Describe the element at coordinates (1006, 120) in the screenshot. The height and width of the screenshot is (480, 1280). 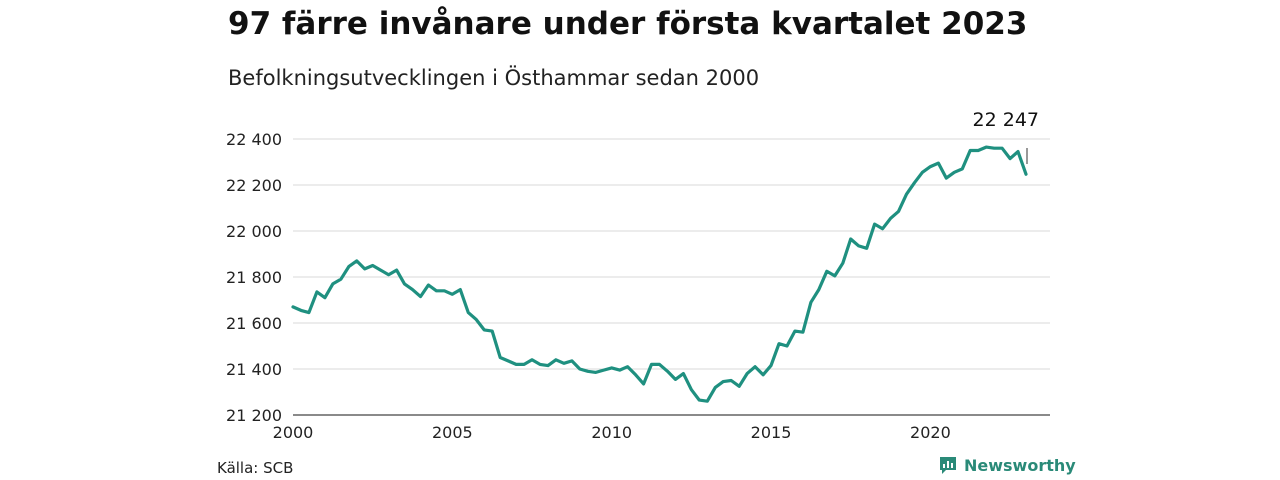
I see `end-value-label: 22 247` at that location.